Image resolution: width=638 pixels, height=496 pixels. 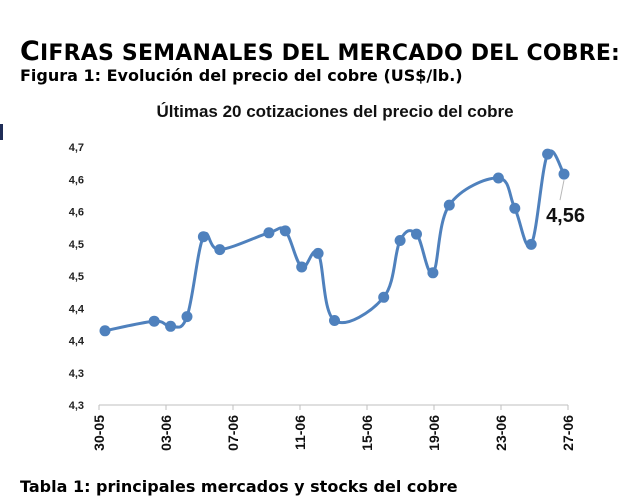 What do you see at coordinates (330, 53) in the screenshot?
I see `heading-rest: IFRAS SEMANALES DEL MERCADO DEL COBRE:` at bounding box center [330, 53].